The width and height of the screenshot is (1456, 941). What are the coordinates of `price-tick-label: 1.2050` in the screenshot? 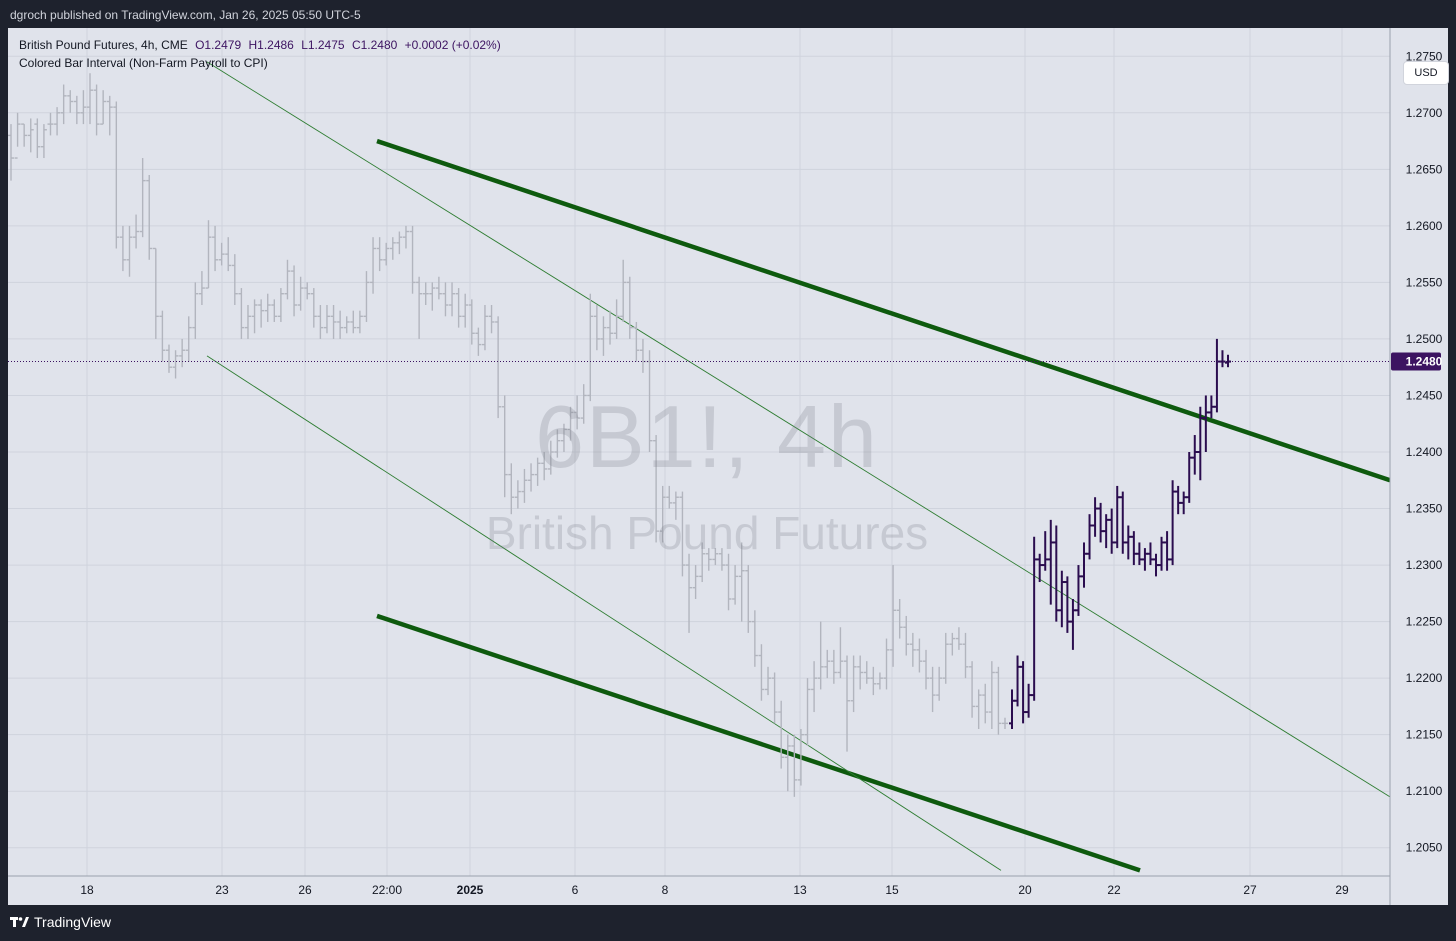 It's located at (1424, 848).